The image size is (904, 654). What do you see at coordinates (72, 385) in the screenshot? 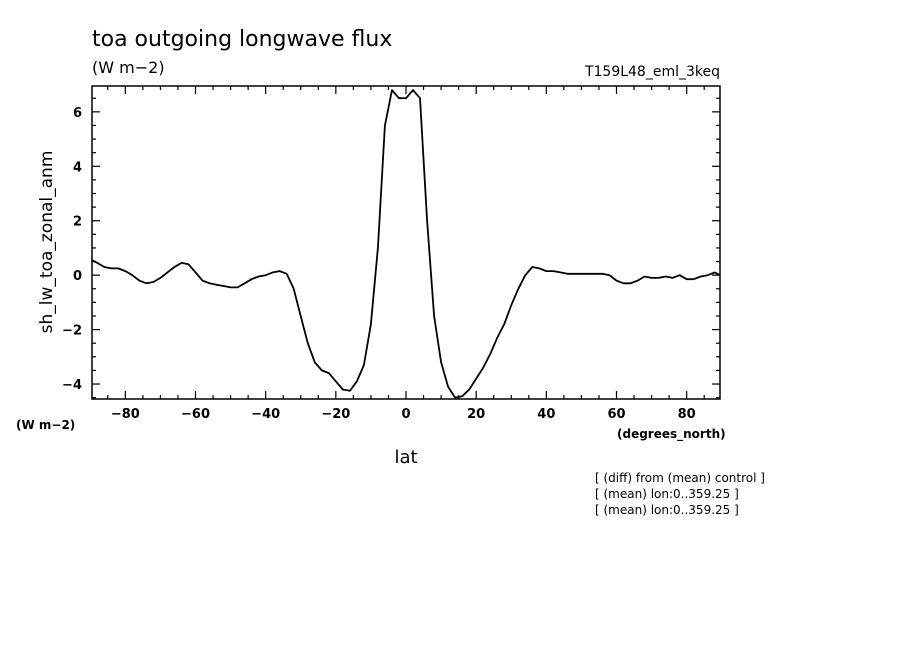
I see `y-tick-label: −4` at bounding box center [72, 385].